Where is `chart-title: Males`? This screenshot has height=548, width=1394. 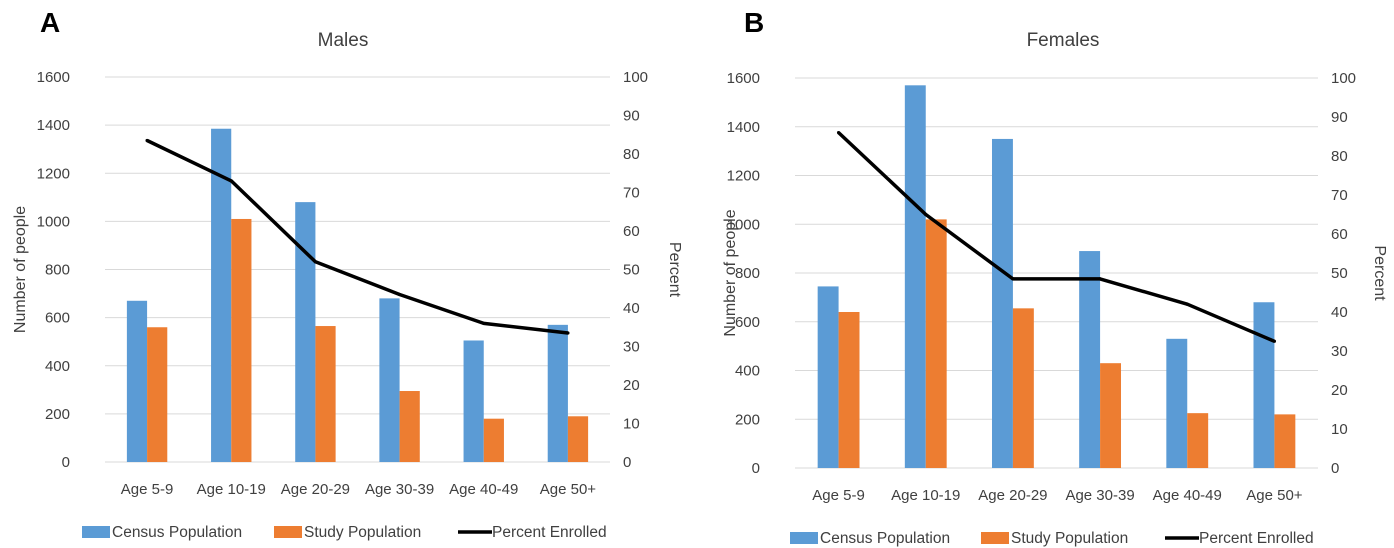 chart-title: Males is located at coordinates (343, 40).